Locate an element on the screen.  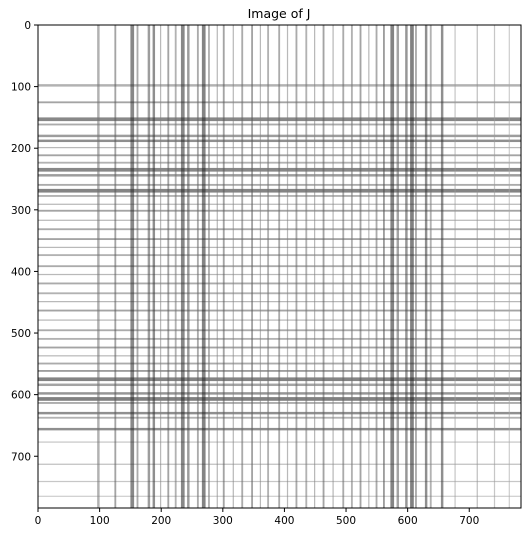
y-tick-label-6: 600 is located at coordinates (21, 396).